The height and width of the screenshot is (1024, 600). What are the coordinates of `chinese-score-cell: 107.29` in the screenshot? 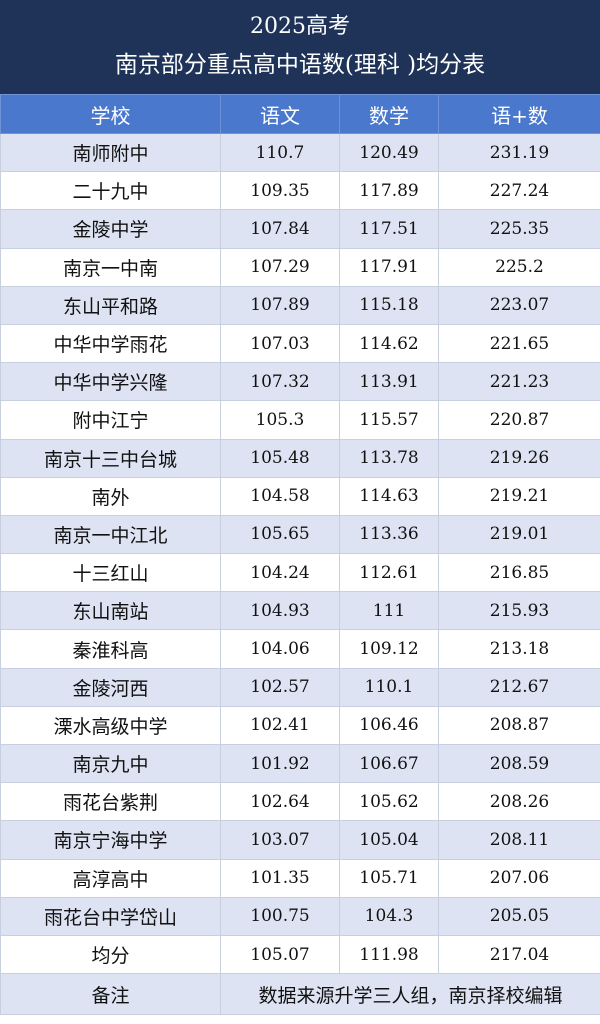 It's located at (280, 267).